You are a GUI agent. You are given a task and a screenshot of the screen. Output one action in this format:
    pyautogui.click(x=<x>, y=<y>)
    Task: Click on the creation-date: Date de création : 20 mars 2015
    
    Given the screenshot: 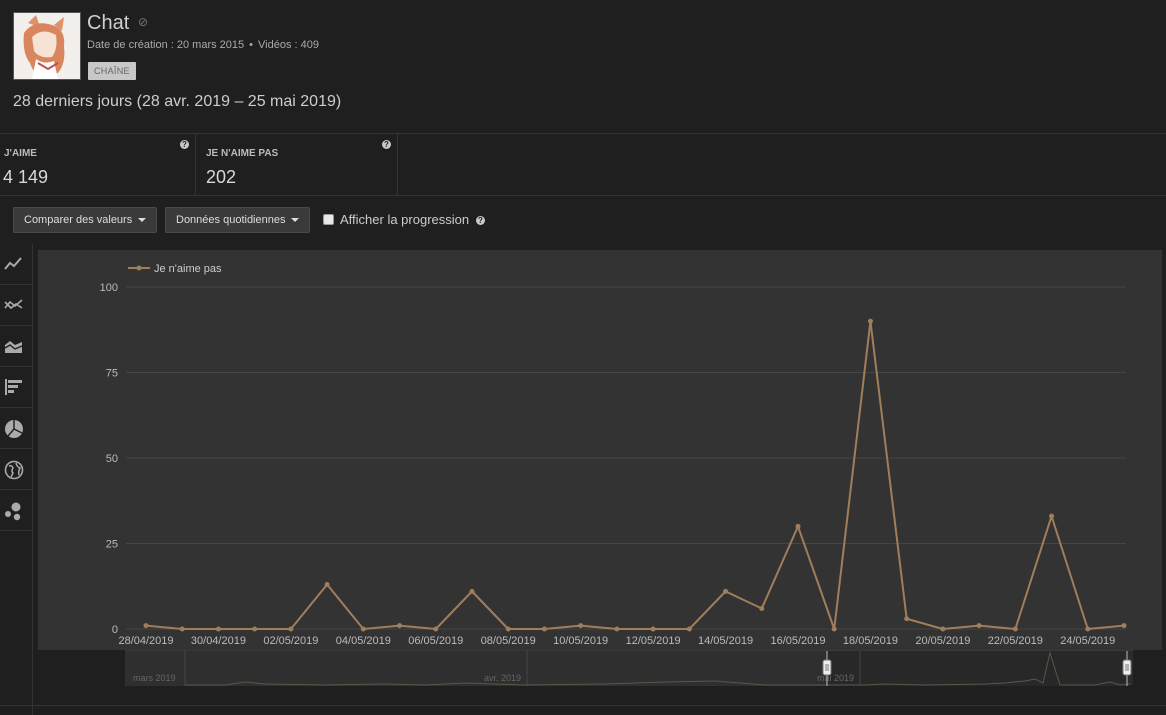 What is the action you would take?
    pyautogui.click(x=166, y=45)
    